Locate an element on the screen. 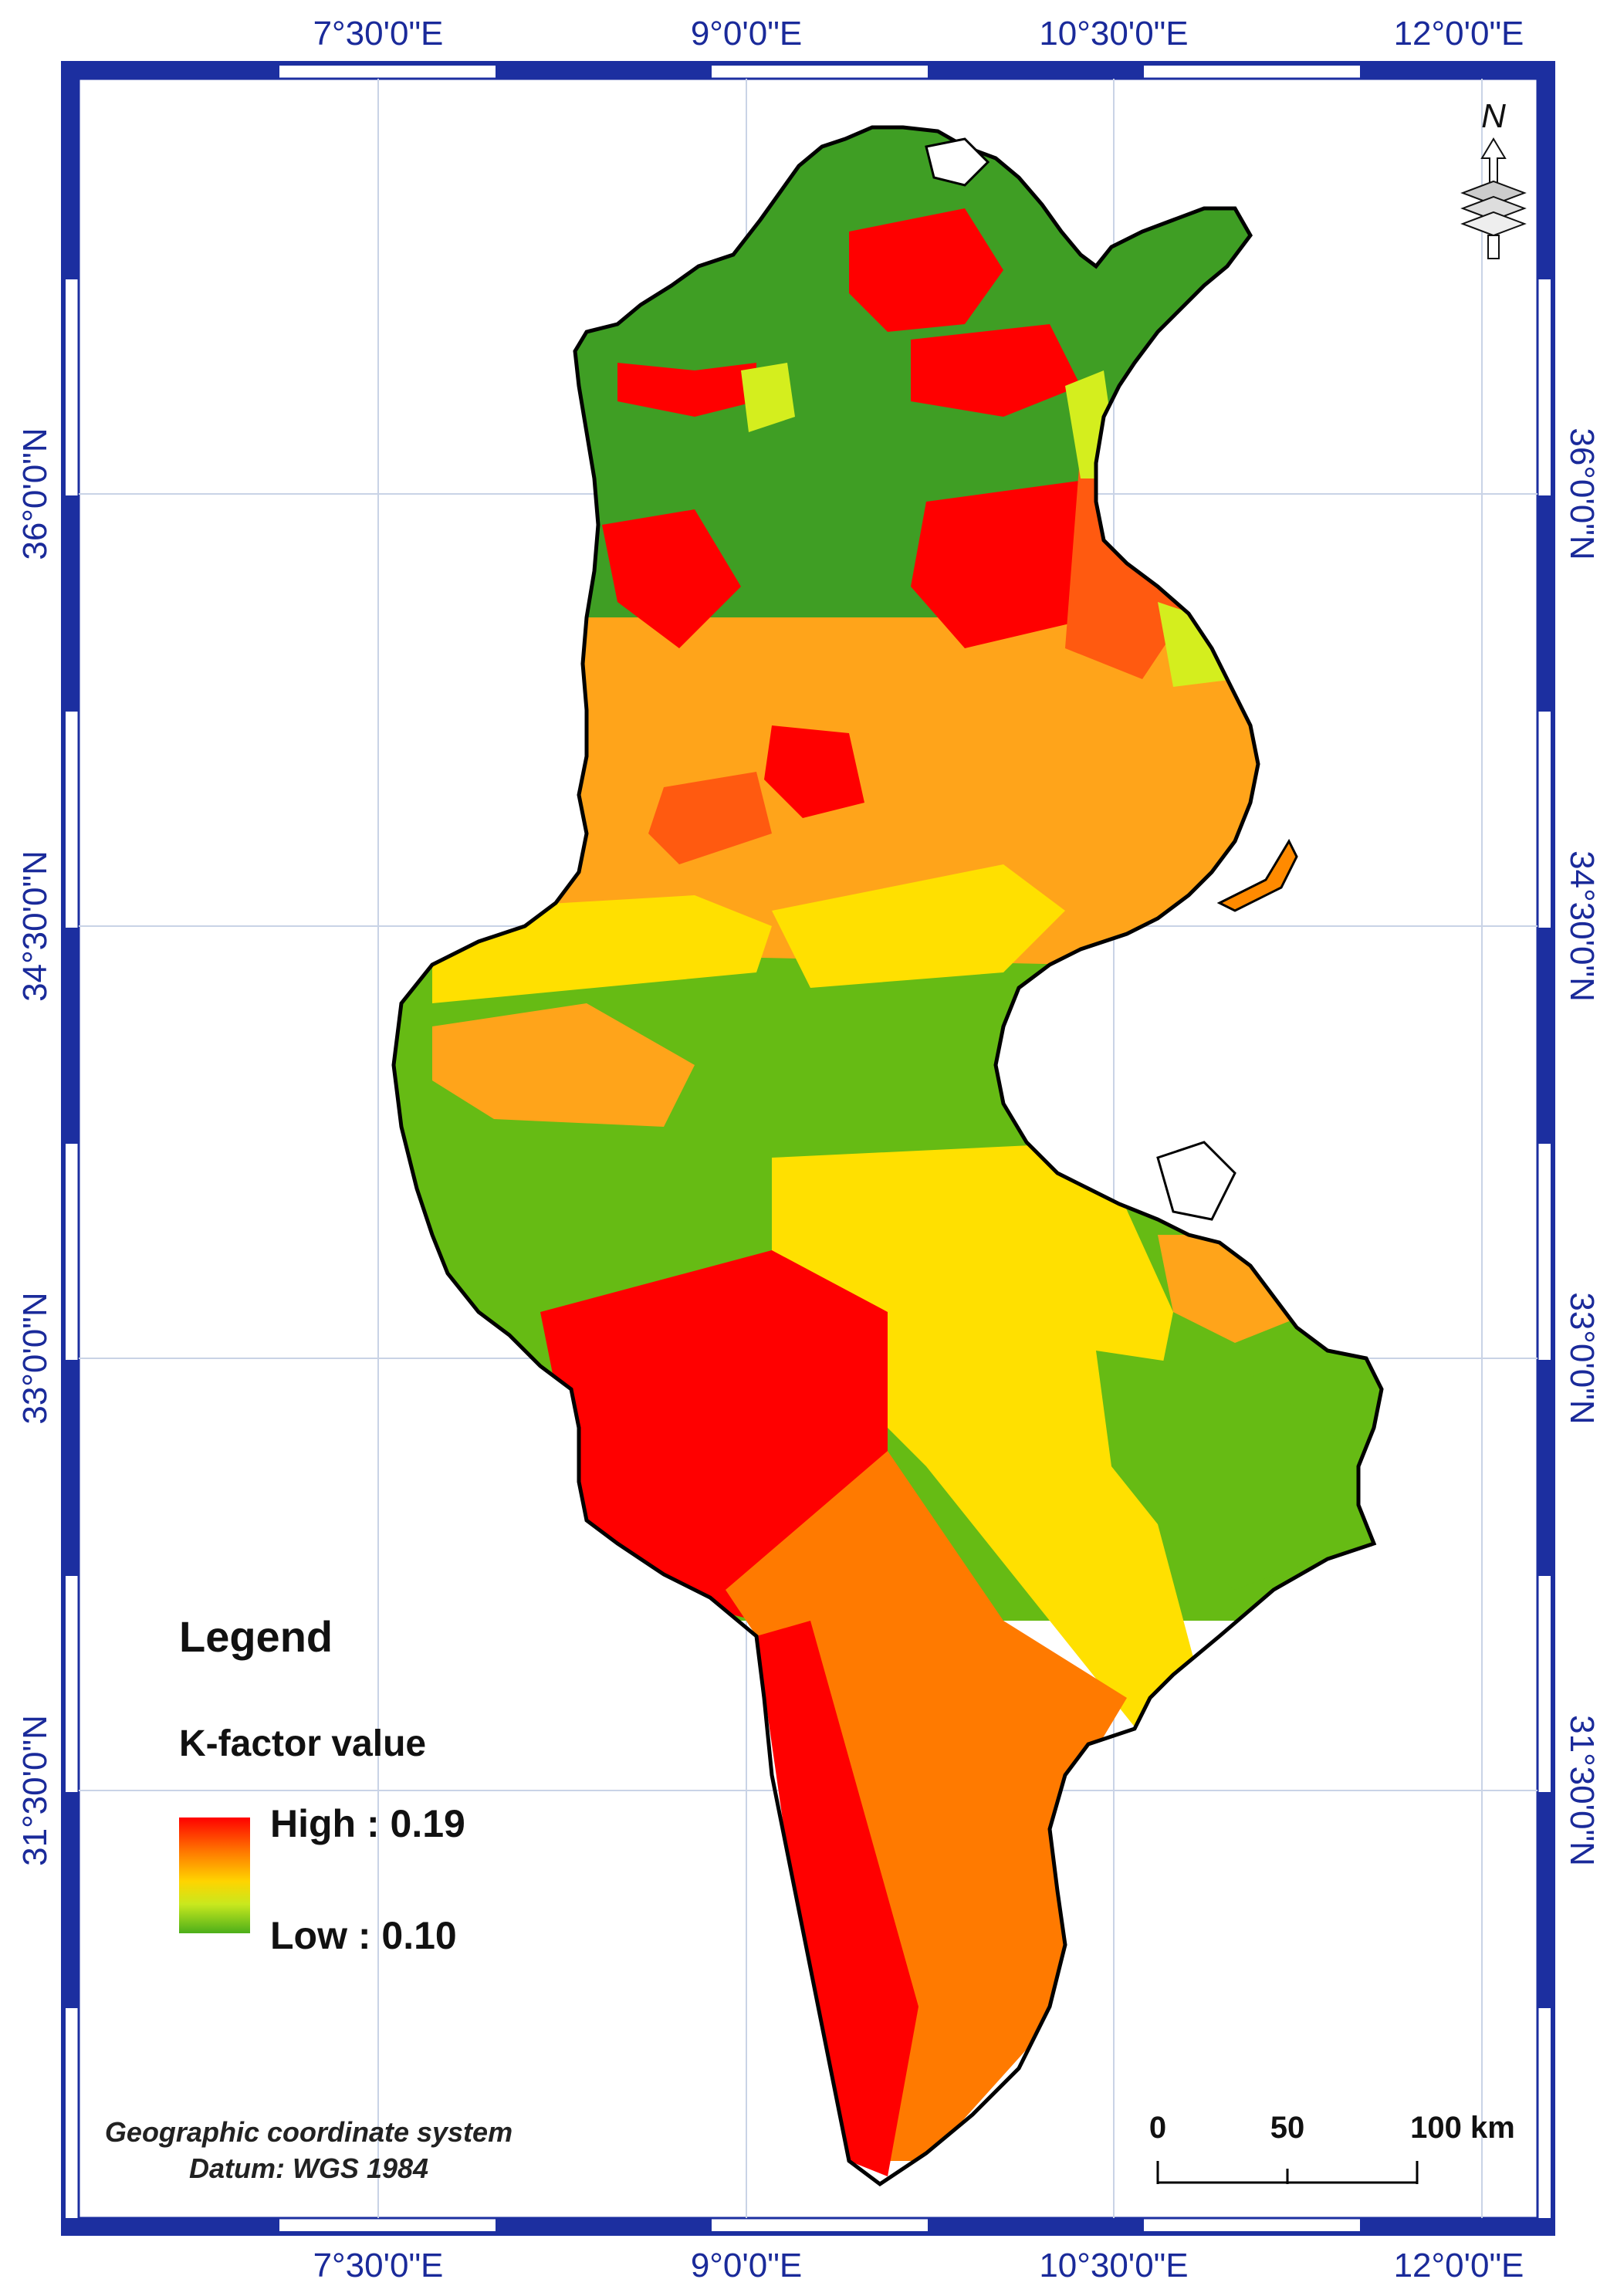  lat-label-right-4: 31°30'0"N is located at coordinates (1582, 1790).